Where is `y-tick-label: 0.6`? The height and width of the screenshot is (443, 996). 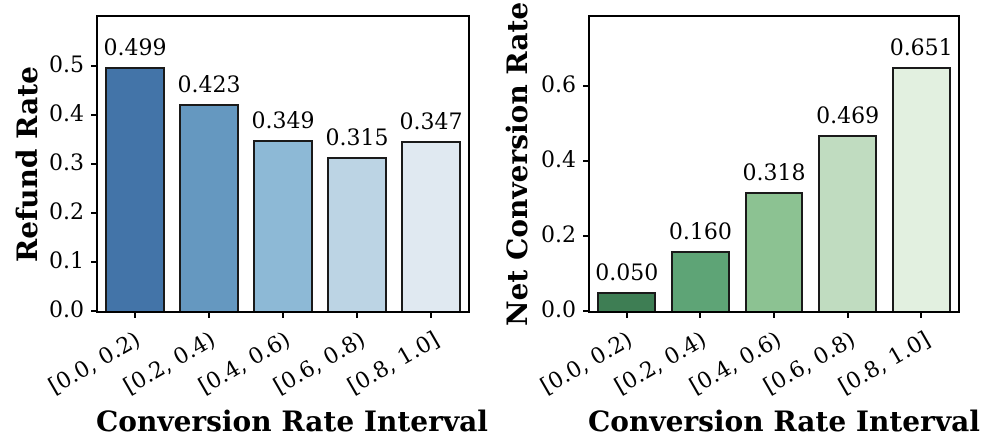
y-tick-label: 0.6 is located at coordinates (558, 85).